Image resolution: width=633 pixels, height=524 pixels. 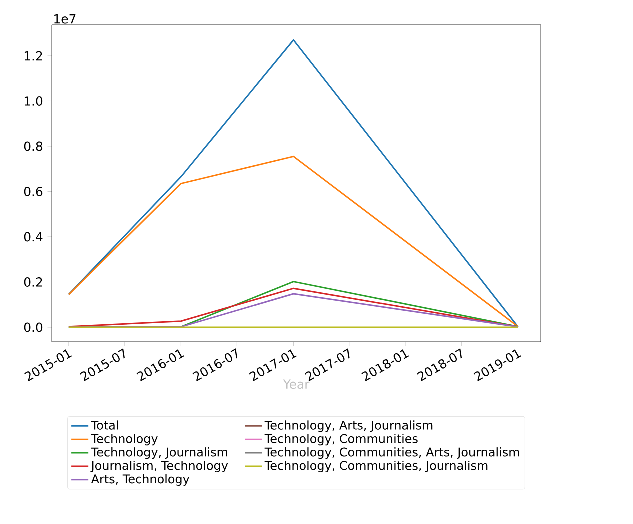 What do you see at coordinates (33, 101) in the screenshot?
I see `y-tick-label: 1.0` at bounding box center [33, 101].